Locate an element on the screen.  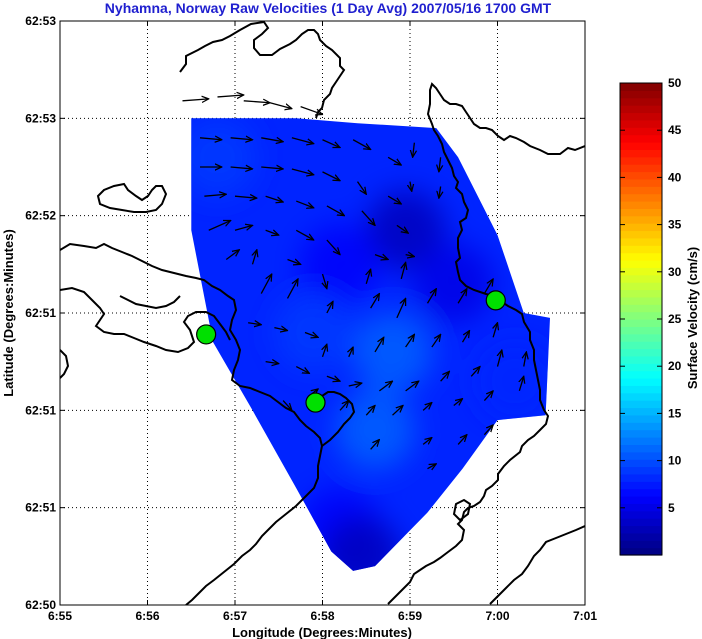
x-tick-label: 6:55 is located at coordinates (60, 616).